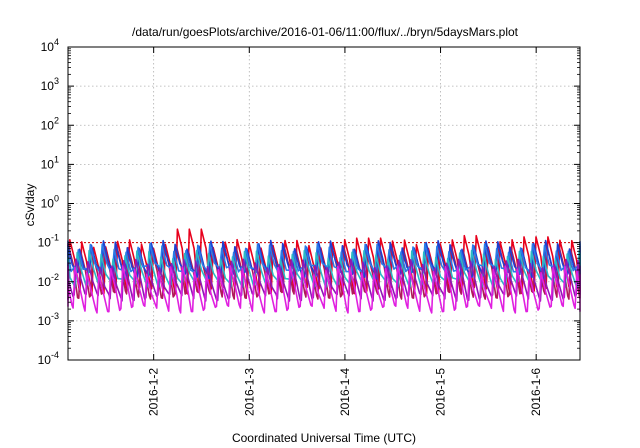 Image resolution: width=640 pixels, height=448 pixels. I want to click on x-tick-label: 2016-1-2, so click(154, 392).